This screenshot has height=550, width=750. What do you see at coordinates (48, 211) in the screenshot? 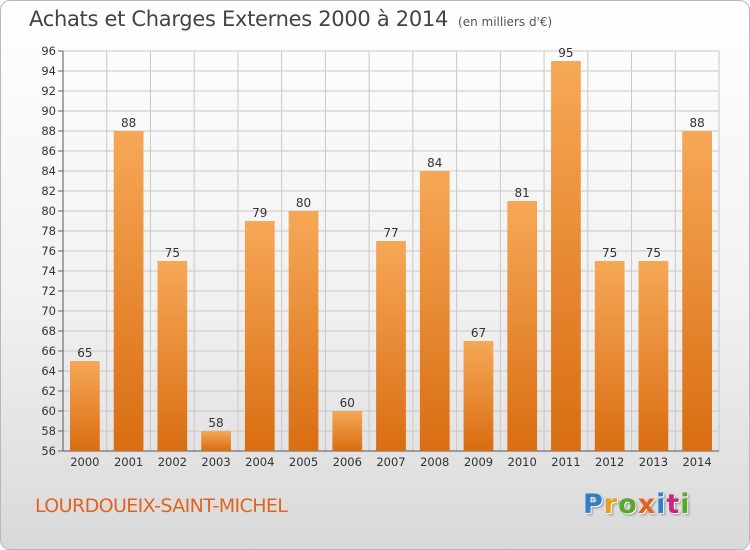
I see `y-tick-label: 80` at bounding box center [48, 211].